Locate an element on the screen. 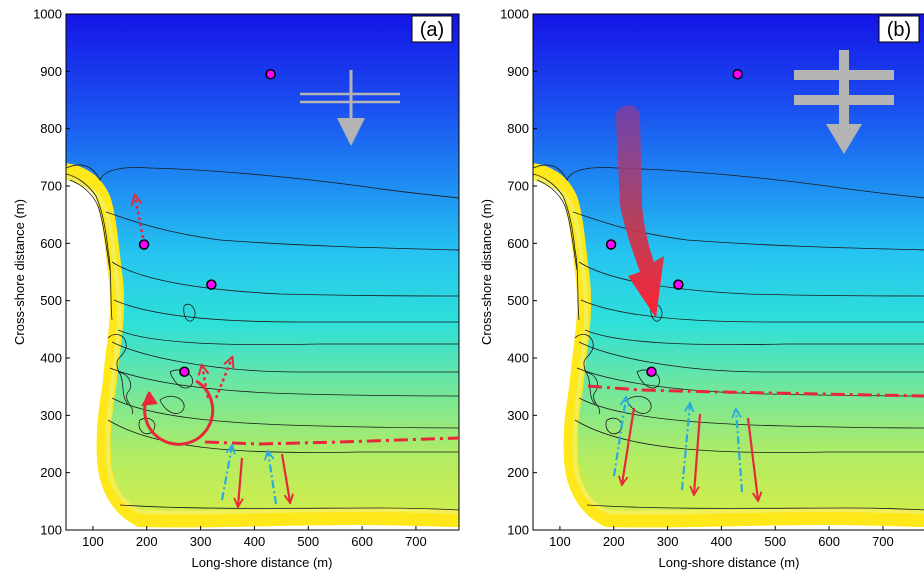 The width and height of the screenshot is (924, 571). panel-label-a-box: (a) is located at coordinates (432, 29).